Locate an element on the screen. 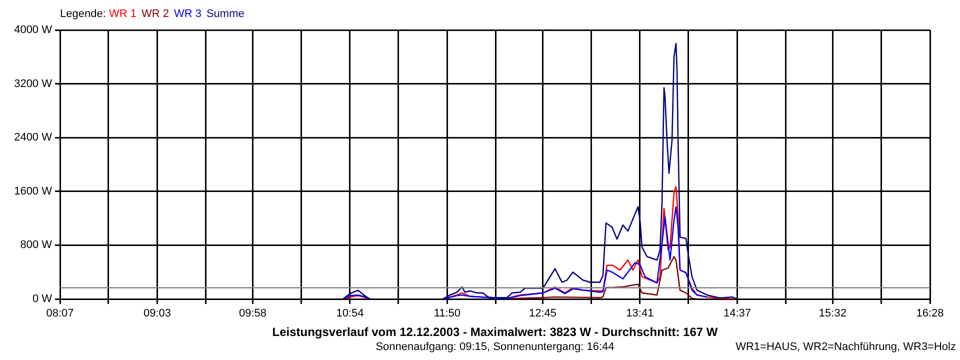 Image resolution: width=960 pixels, height=360 pixels. x-tick-label: 13:41 is located at coordinates (640, 314).